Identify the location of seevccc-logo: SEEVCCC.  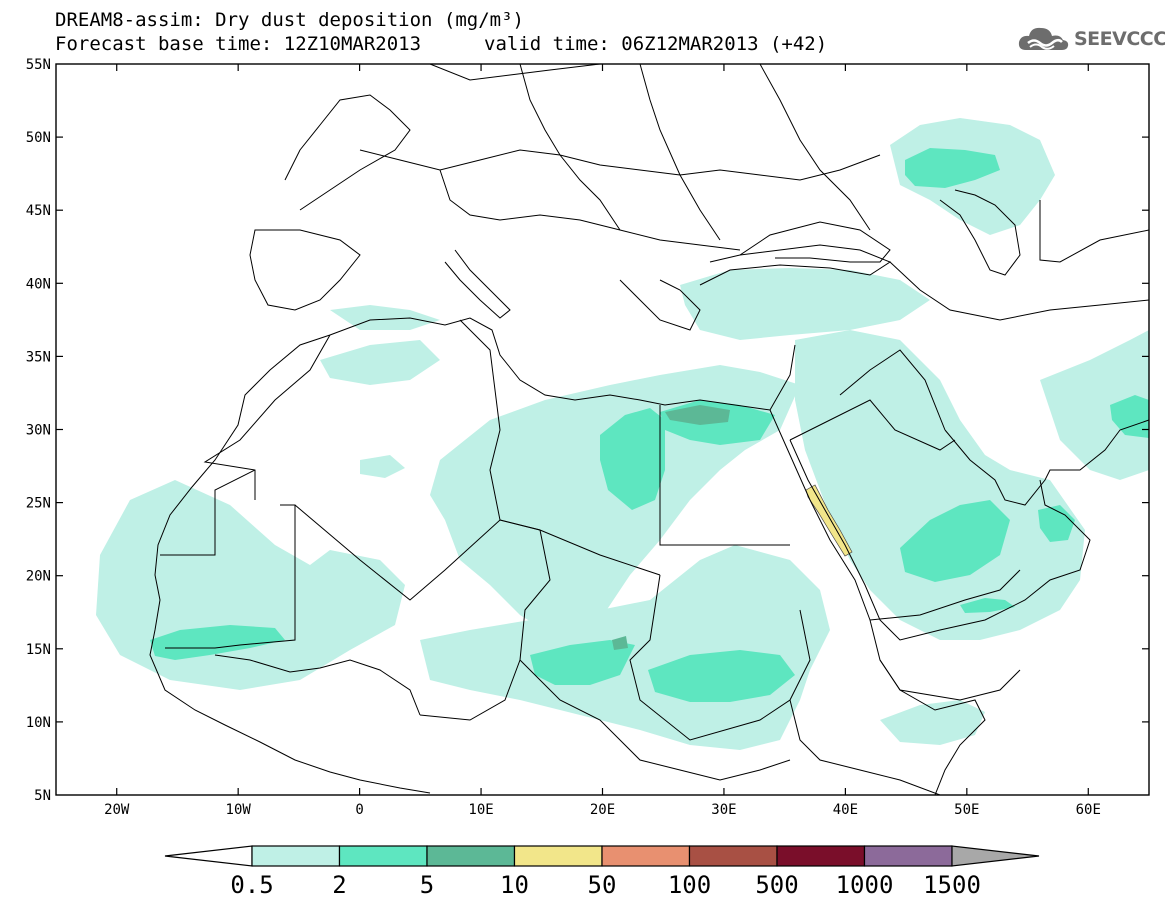
(1091, 39).